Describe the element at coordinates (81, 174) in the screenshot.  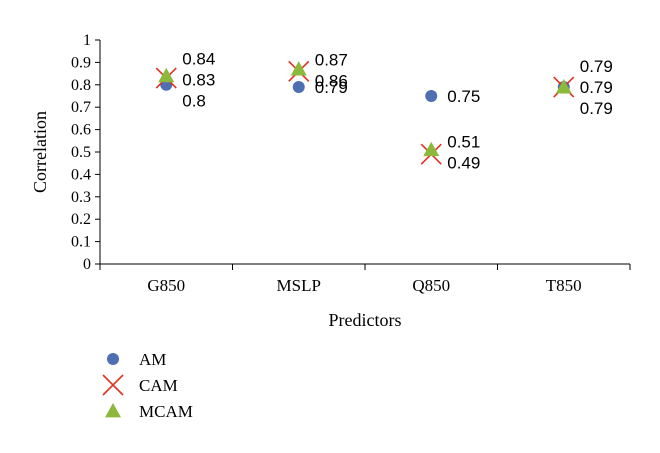
I see `y-tick-label: 0.4` at that location.